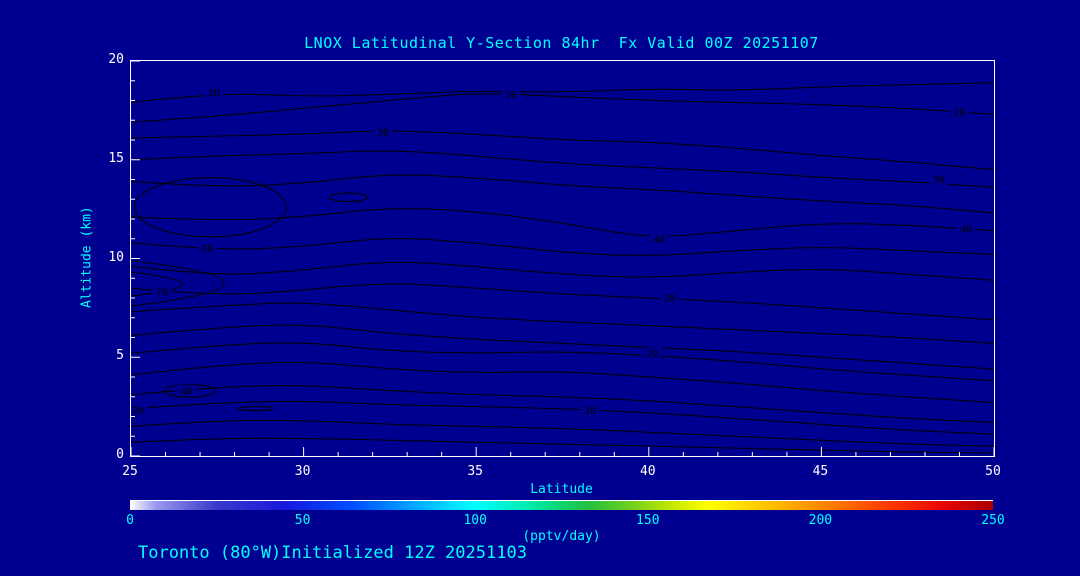  I want to click on y-tick-5: 5, so click(120, 356).